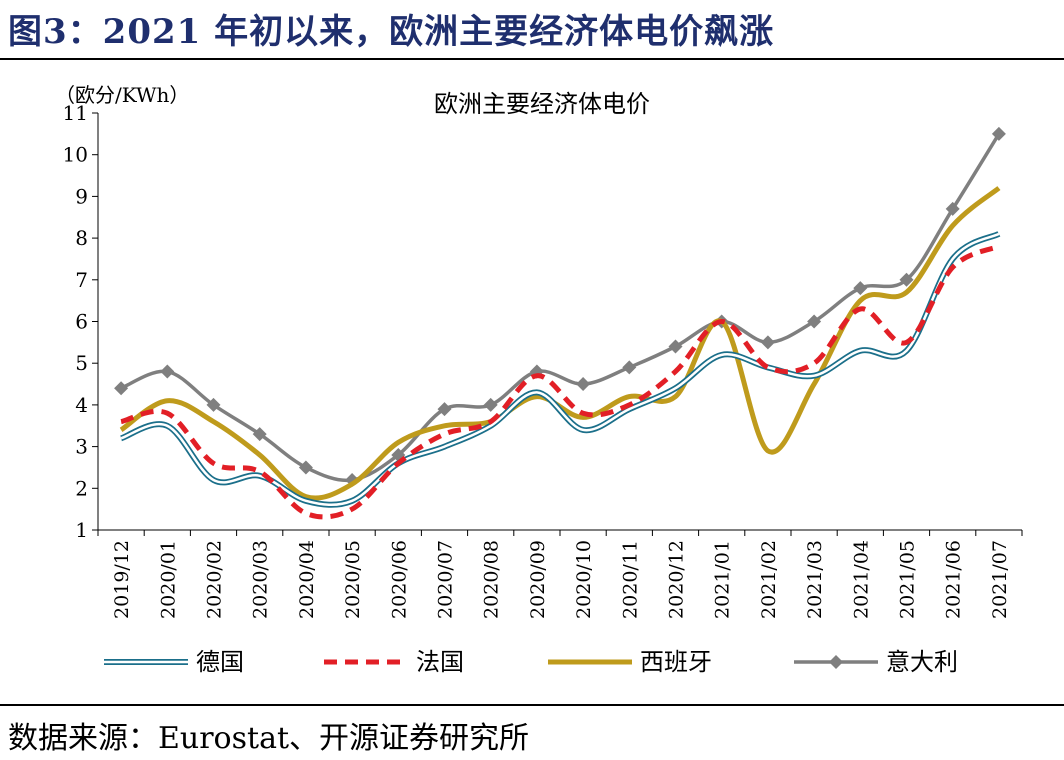 The width and height of the screenshot is (1064, 760). I want to click on y-axis-unit-label: （欧分/KWh）, so click(122, 95).